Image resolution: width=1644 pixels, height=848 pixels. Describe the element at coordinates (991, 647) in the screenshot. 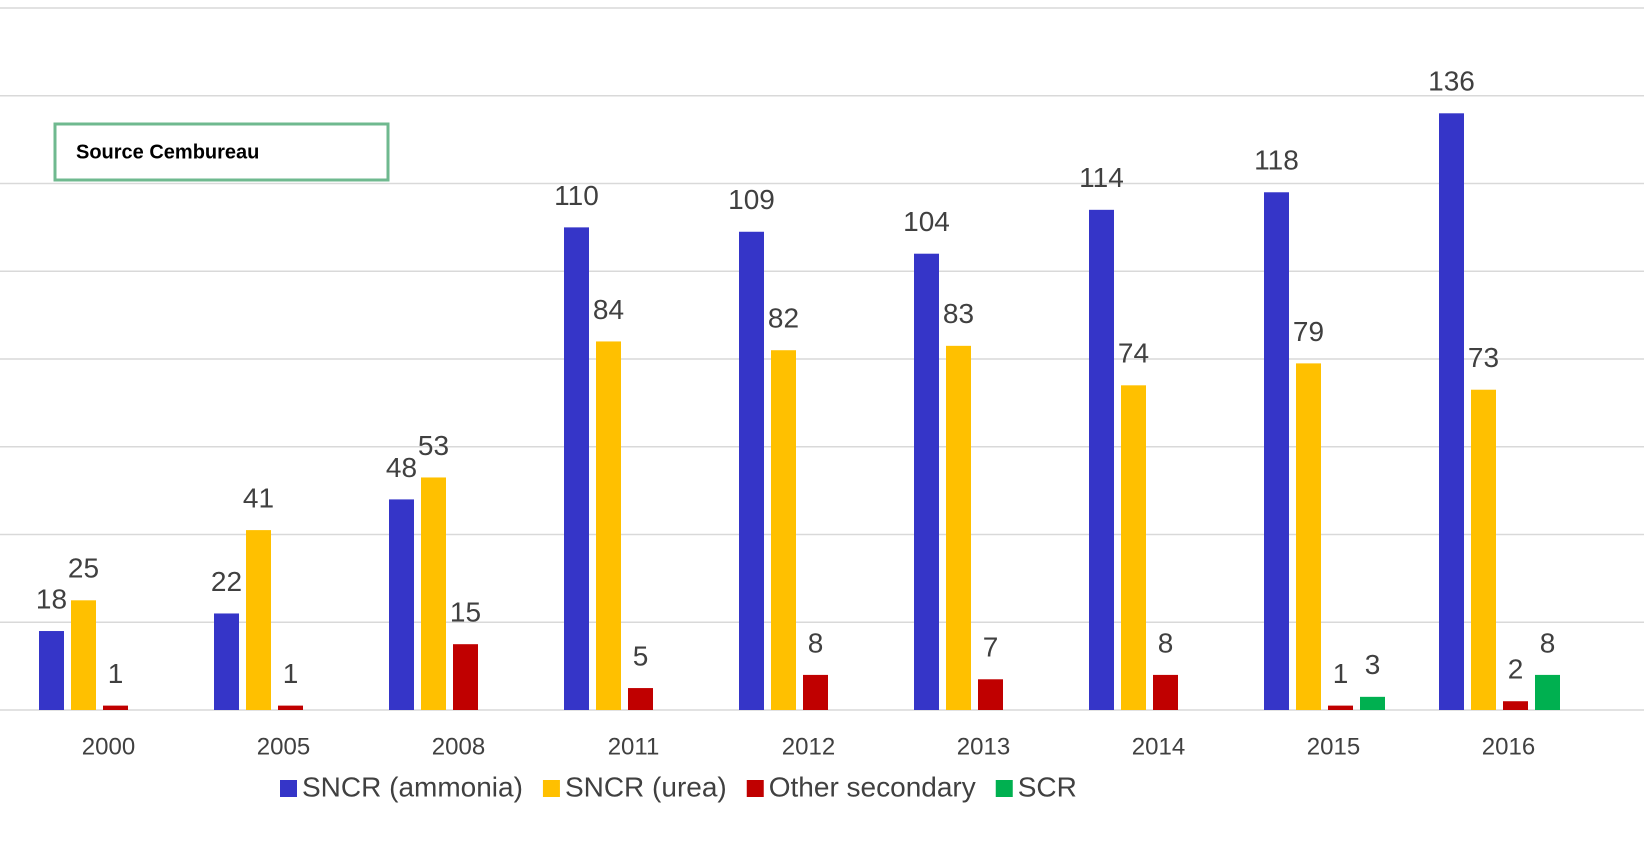

I see `data-label: 7` at that location.